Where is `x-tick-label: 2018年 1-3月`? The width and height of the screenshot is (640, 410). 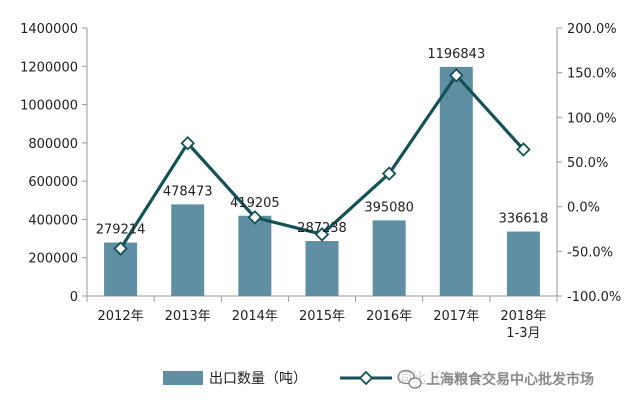 x-tick-label: 2018年 1-3月 is located at coordinates (523, 325).